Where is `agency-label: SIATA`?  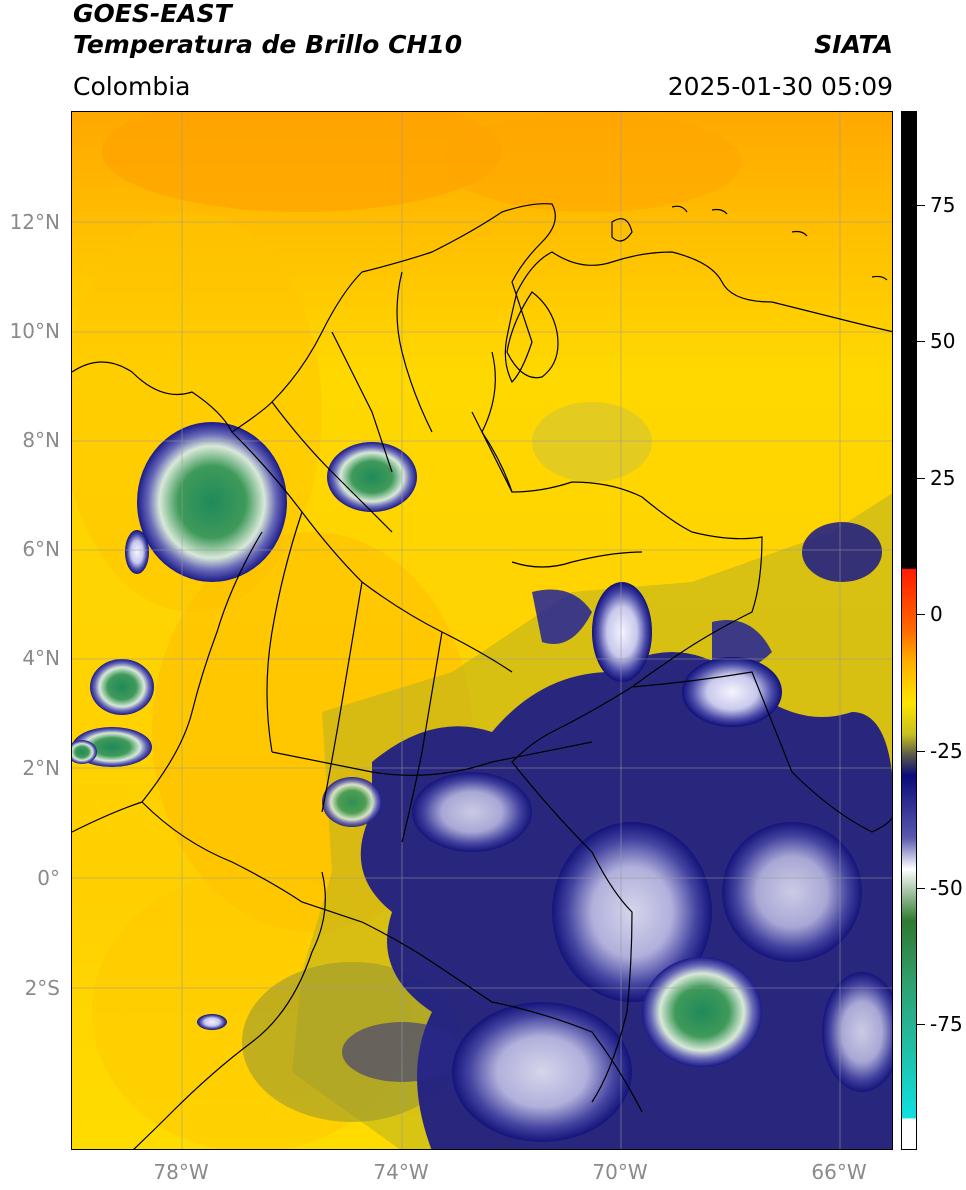 agency-label: SIATA is located at coordinates (853, 44).